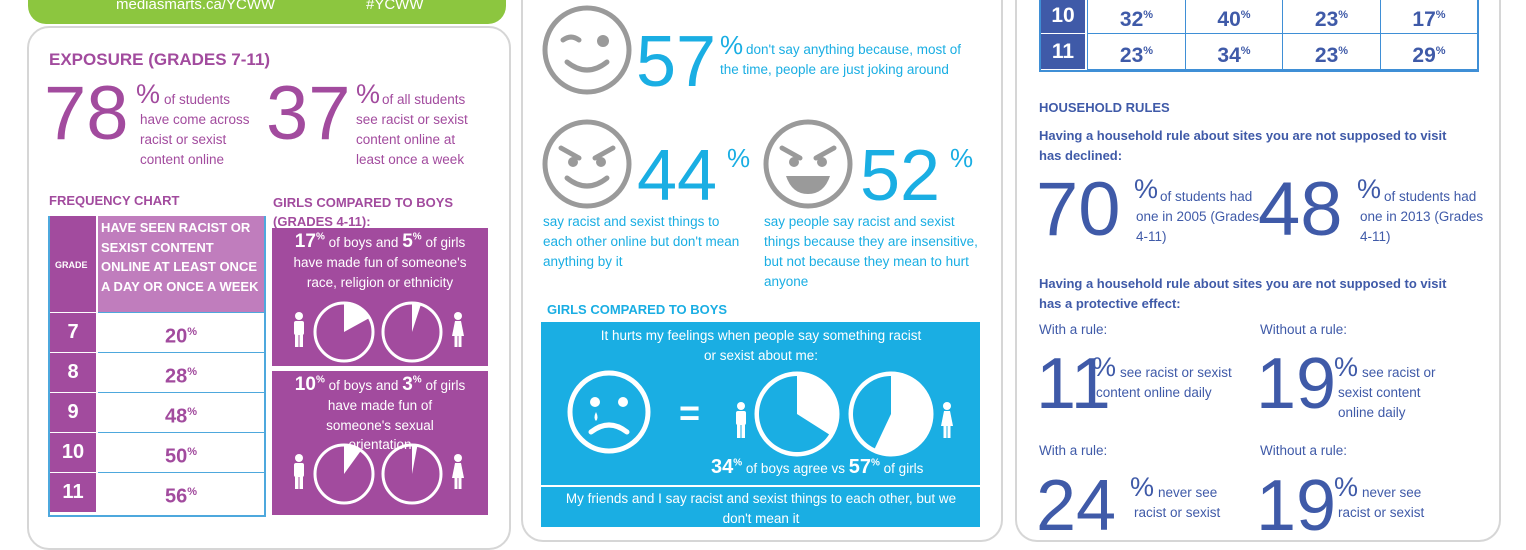  What do you see at coordinates (900, 176) in the screenshot?
I see `stat-52-value: 52` at bounding box center [900, 176].